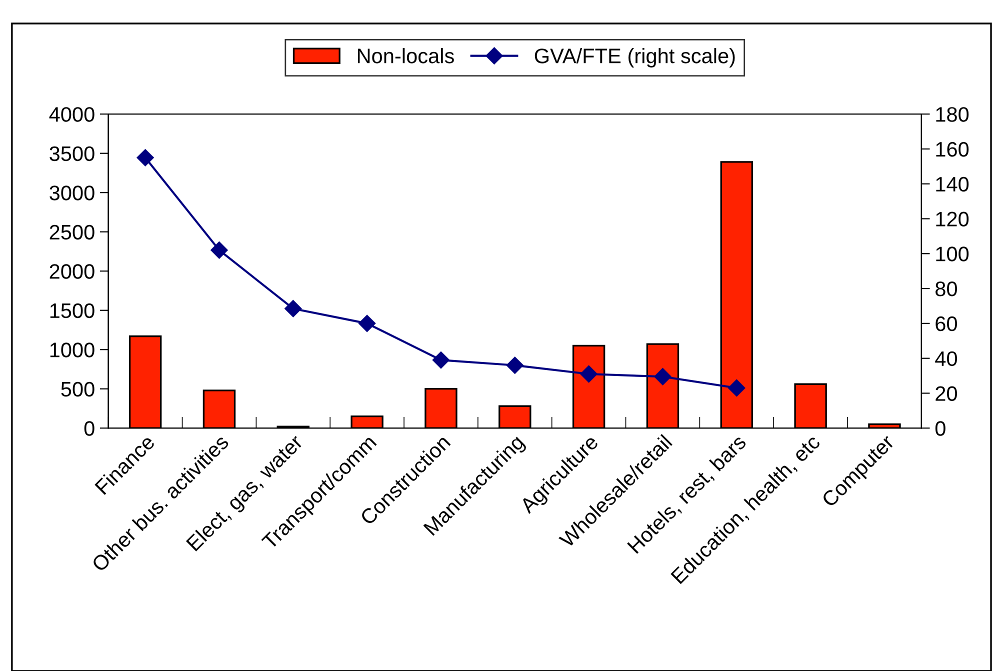 This screenshot has width=994, height=671. I want to click on y2-tick-label: 0, so click(940, 428).